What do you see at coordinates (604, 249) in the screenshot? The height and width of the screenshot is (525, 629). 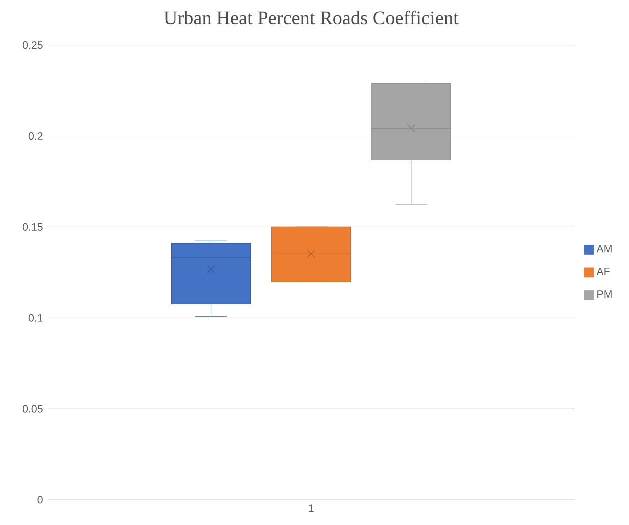 I see `legend-label: AM` at bounding box center [604, 249].